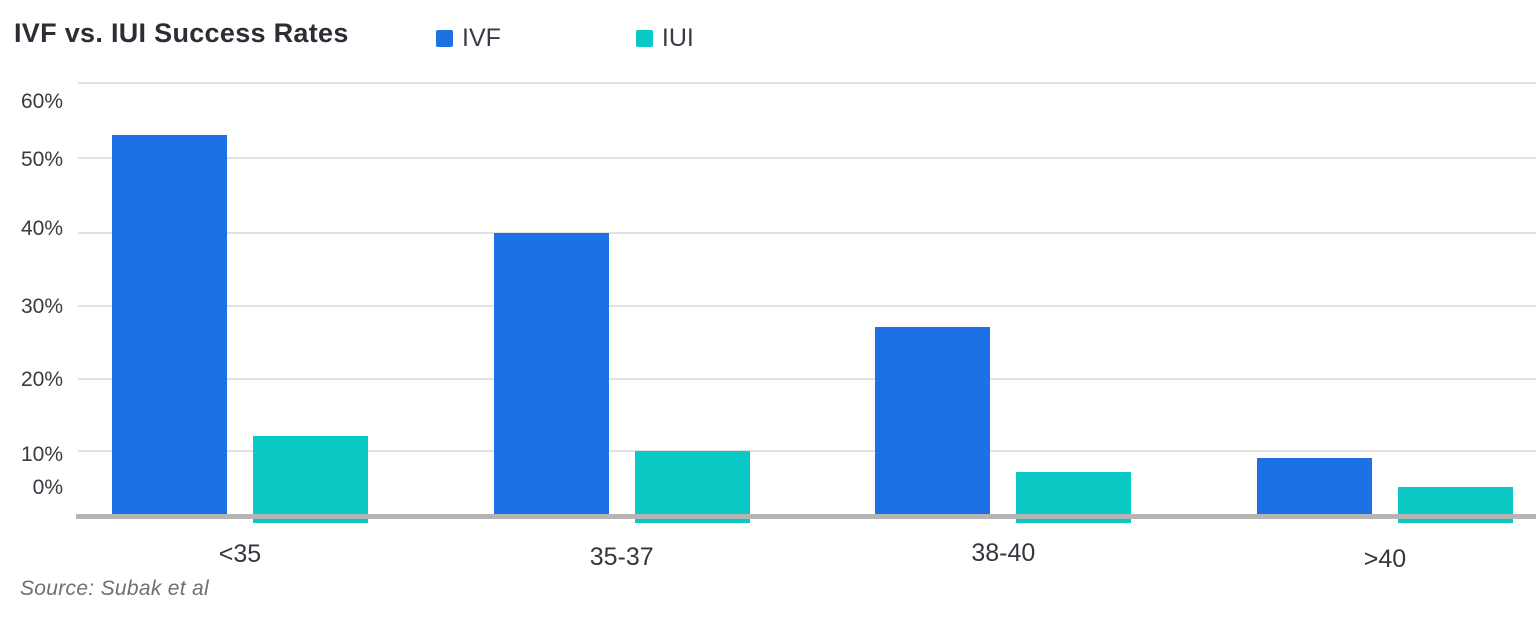  Describe the element at coordinates (41, 306) in the screenshot. I see `y-axis-tick-30: 30%` at that location.